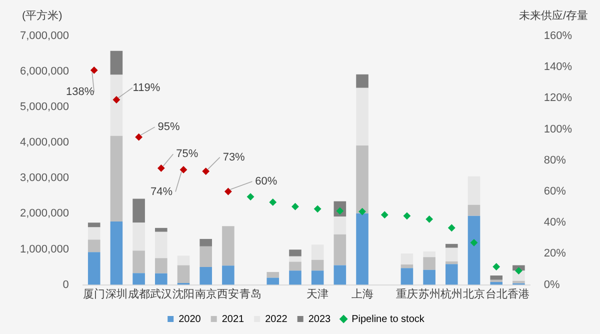 This screenshot has width=600, height=334. Describe the element at coordinates (161, 293) in the screenshot. I see `x-tick-label: 武汉` at that location.